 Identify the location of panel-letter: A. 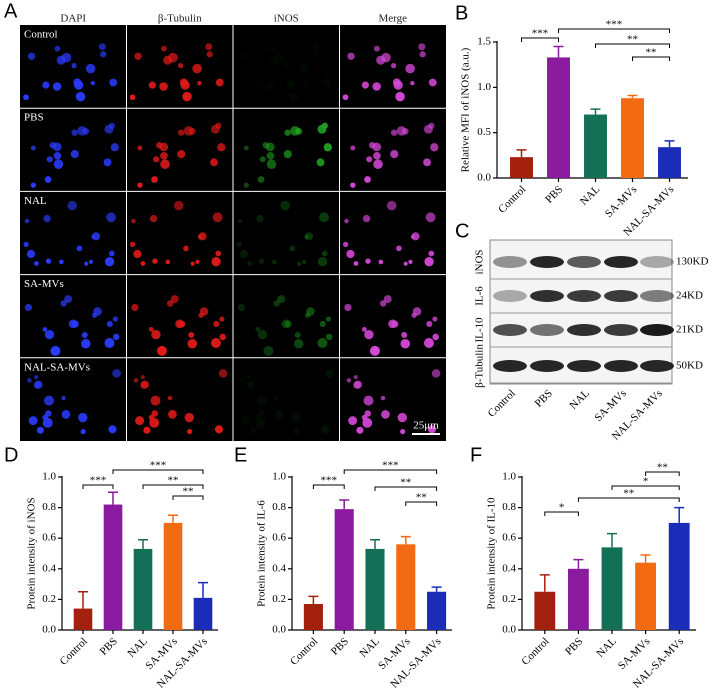
(11, 11).